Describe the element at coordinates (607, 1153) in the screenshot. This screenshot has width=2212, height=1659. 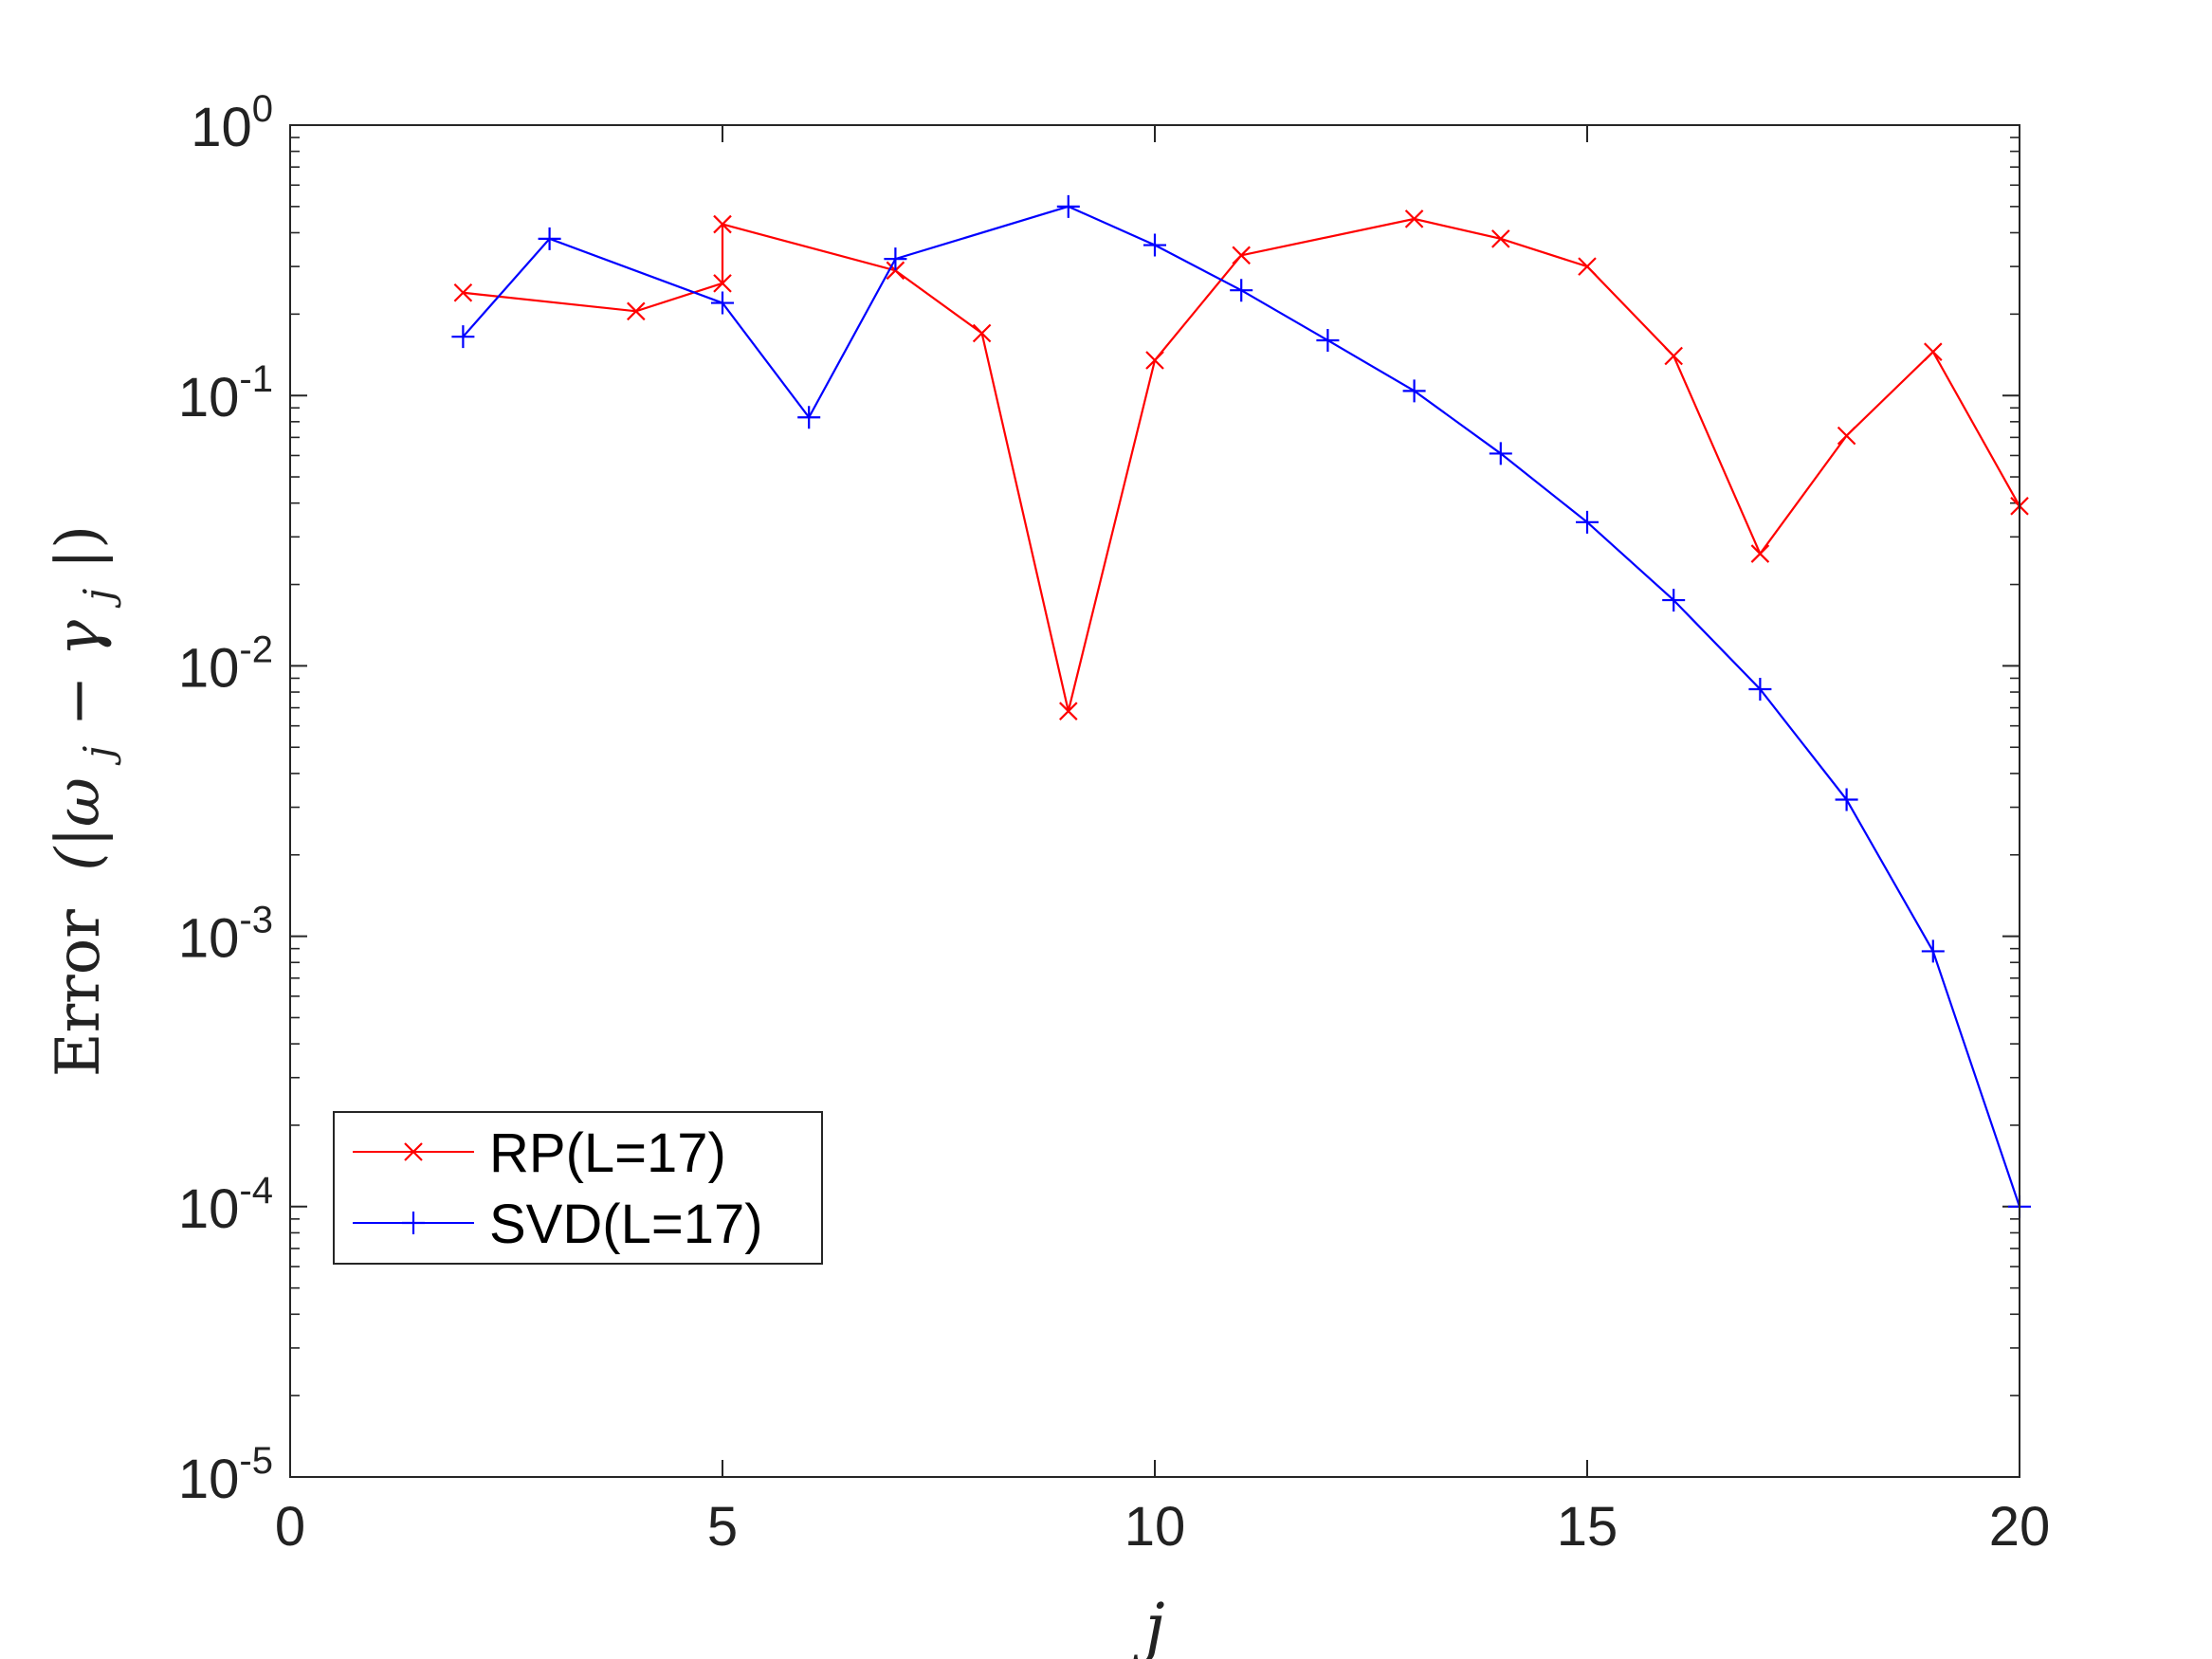
I see `legend-label-rp: RP(L=17)` at that location.